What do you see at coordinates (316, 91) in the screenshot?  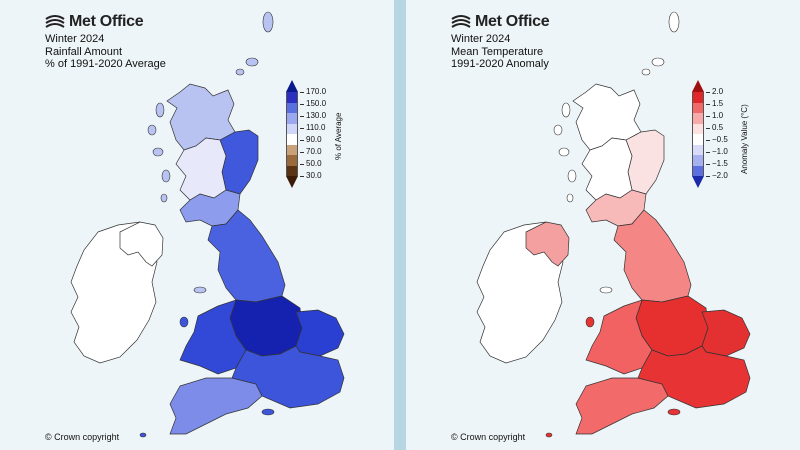 I see `legend-tick-label: 170.0` at bounding box center [316, 91].